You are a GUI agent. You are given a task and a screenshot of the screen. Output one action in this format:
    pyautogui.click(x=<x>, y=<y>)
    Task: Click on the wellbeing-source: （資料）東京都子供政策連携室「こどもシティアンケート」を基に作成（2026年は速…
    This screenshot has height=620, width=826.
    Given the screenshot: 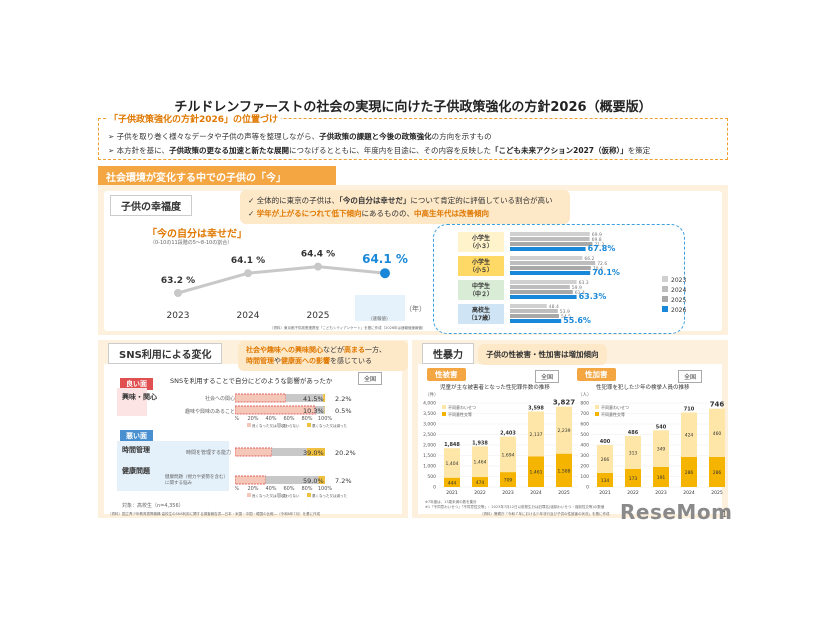 What is the action you would take?
    pyautogui.click(x=348, y=328)
    